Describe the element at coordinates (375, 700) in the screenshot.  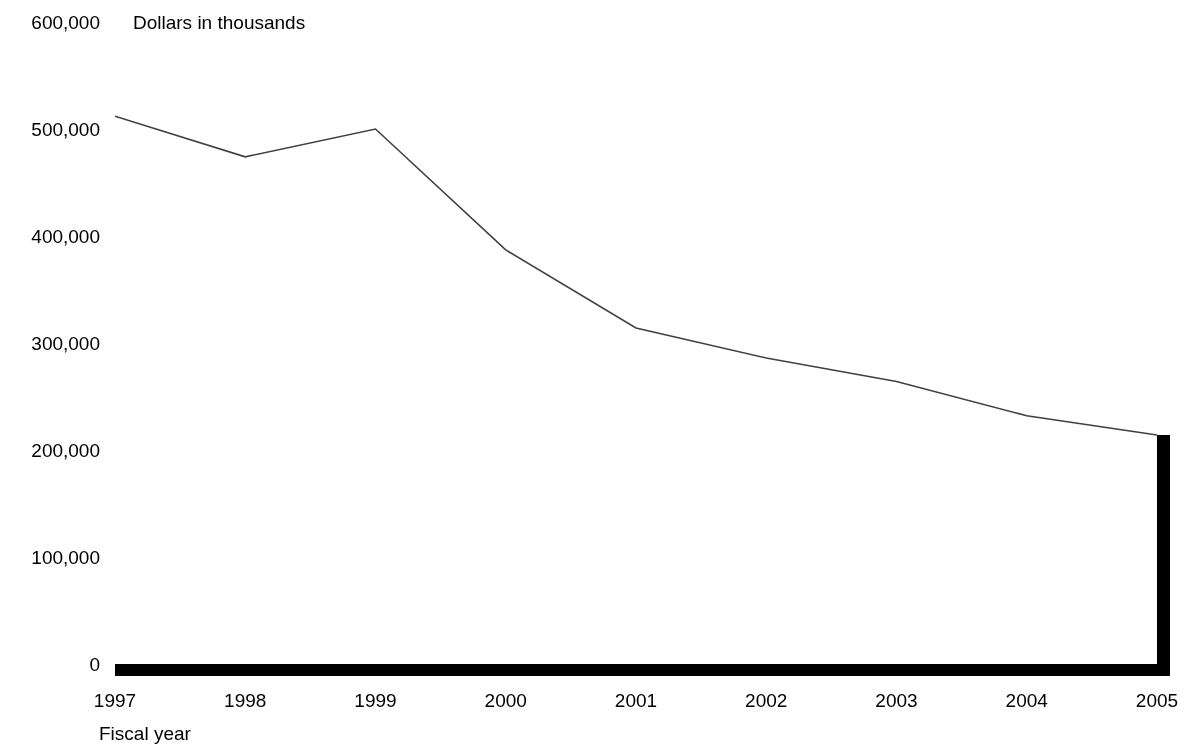
I see `x-tick-label: 1999` at that location.